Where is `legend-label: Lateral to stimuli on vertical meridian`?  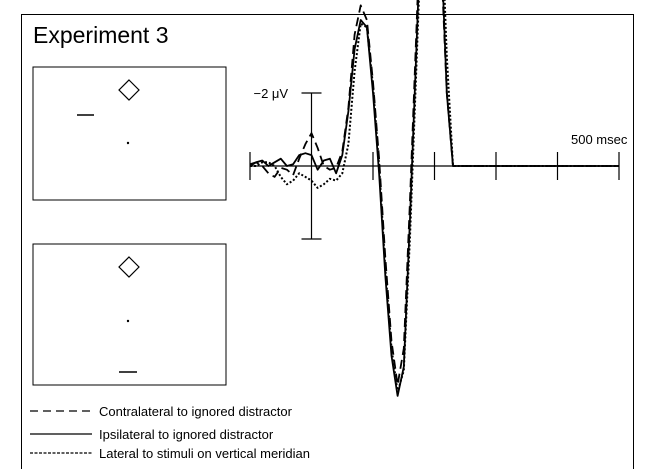
legend-label: Lateral to stimuli on vertical meridian is located at coordinates (204, 453).